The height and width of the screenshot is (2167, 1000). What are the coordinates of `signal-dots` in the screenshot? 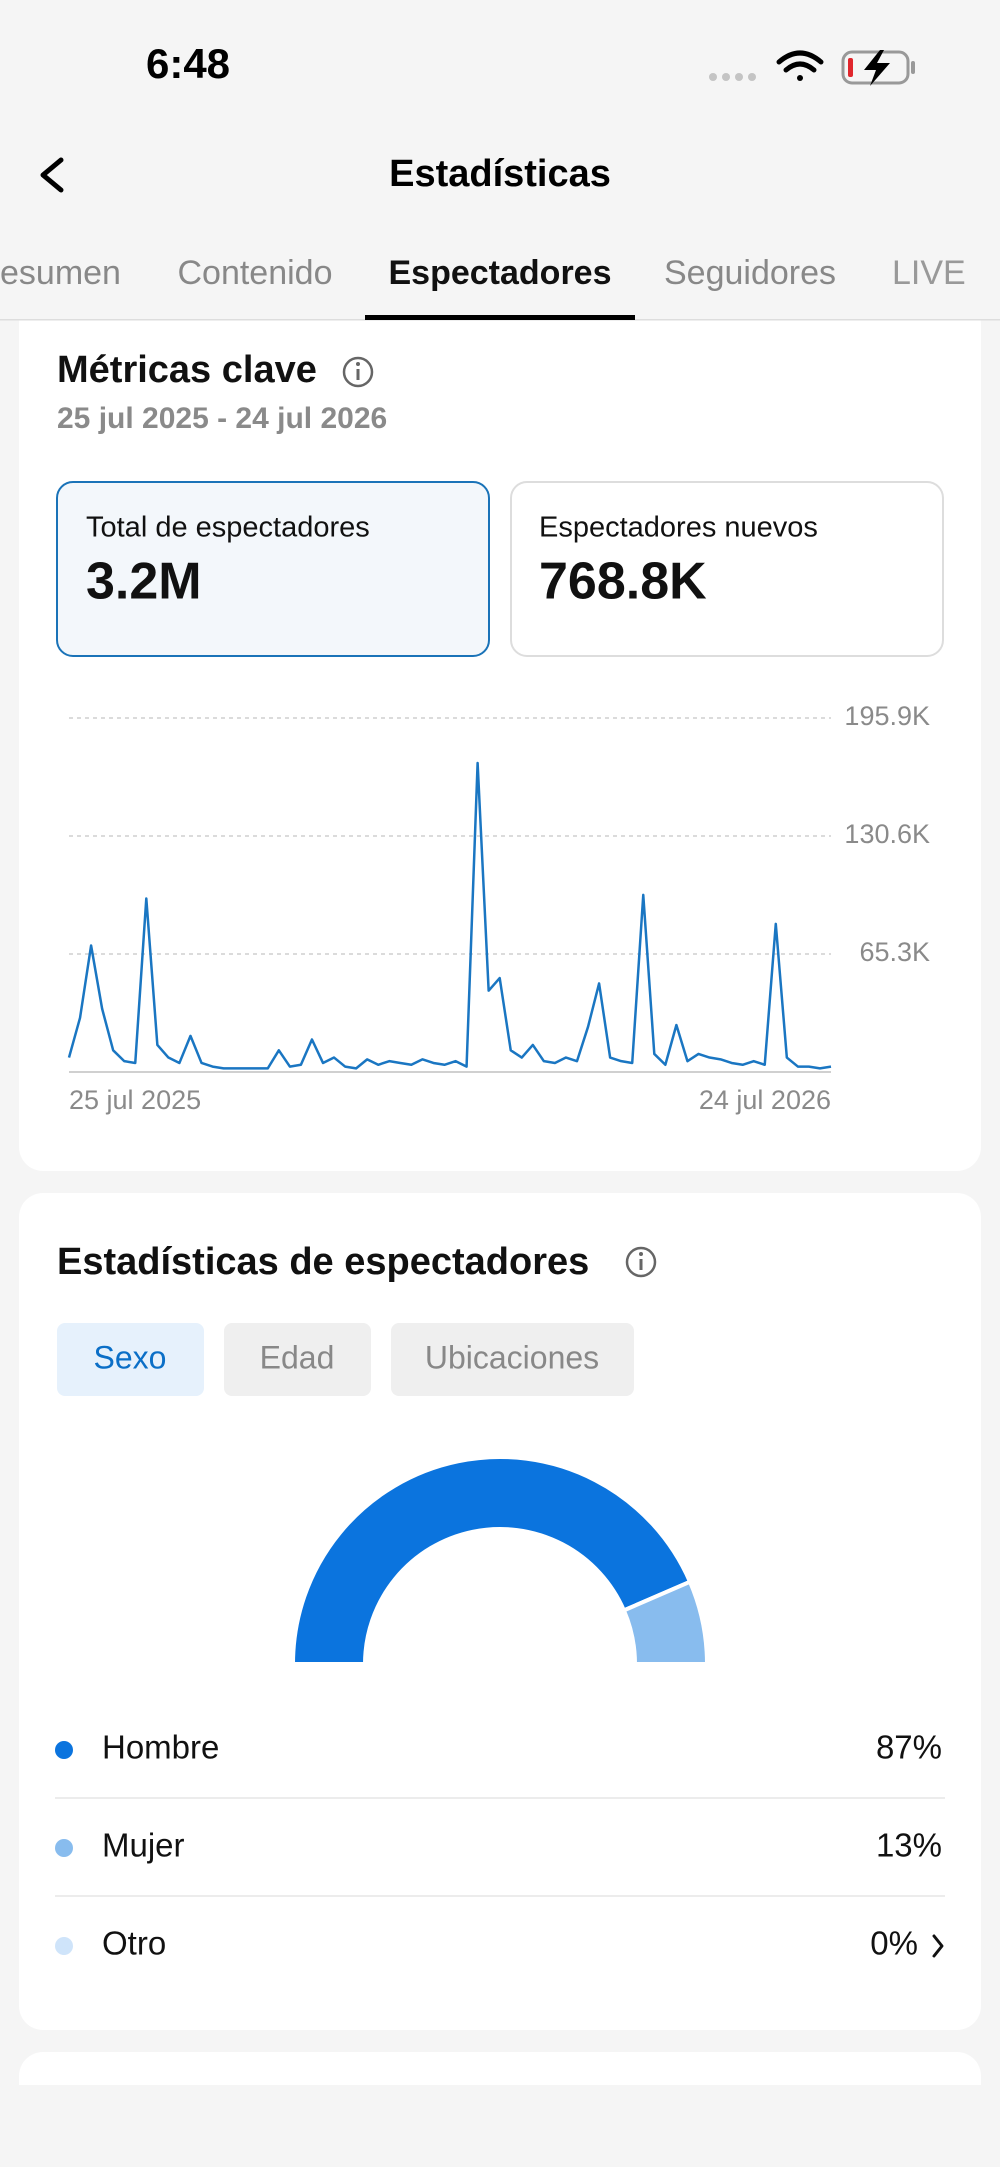 It's located at (732, 77).